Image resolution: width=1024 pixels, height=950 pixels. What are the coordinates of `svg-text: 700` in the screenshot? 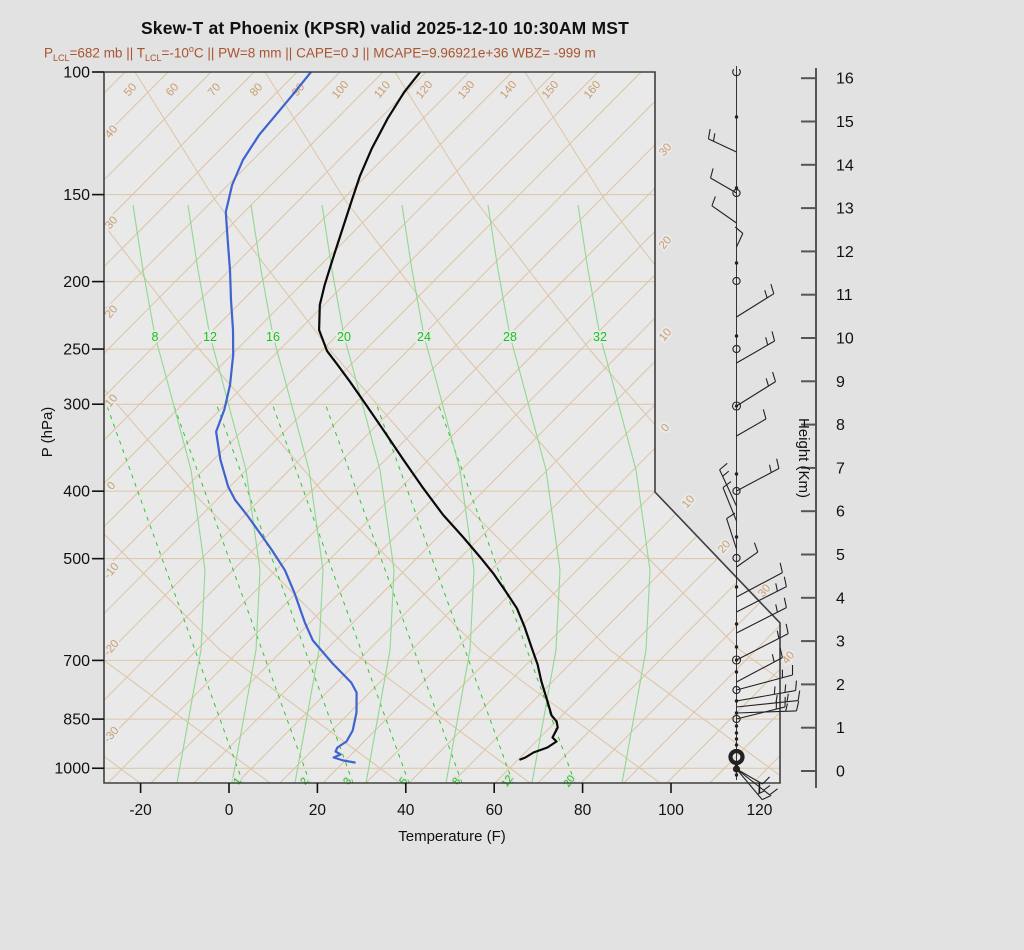 It's located at (76, 661).